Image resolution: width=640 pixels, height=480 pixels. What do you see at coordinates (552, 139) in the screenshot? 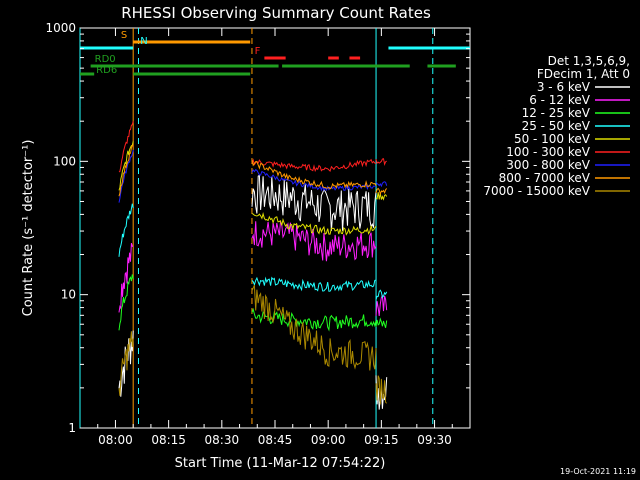
I see `legend-label-50-100-kev: 50 - 100 keV` at bounding box center [552, 139].